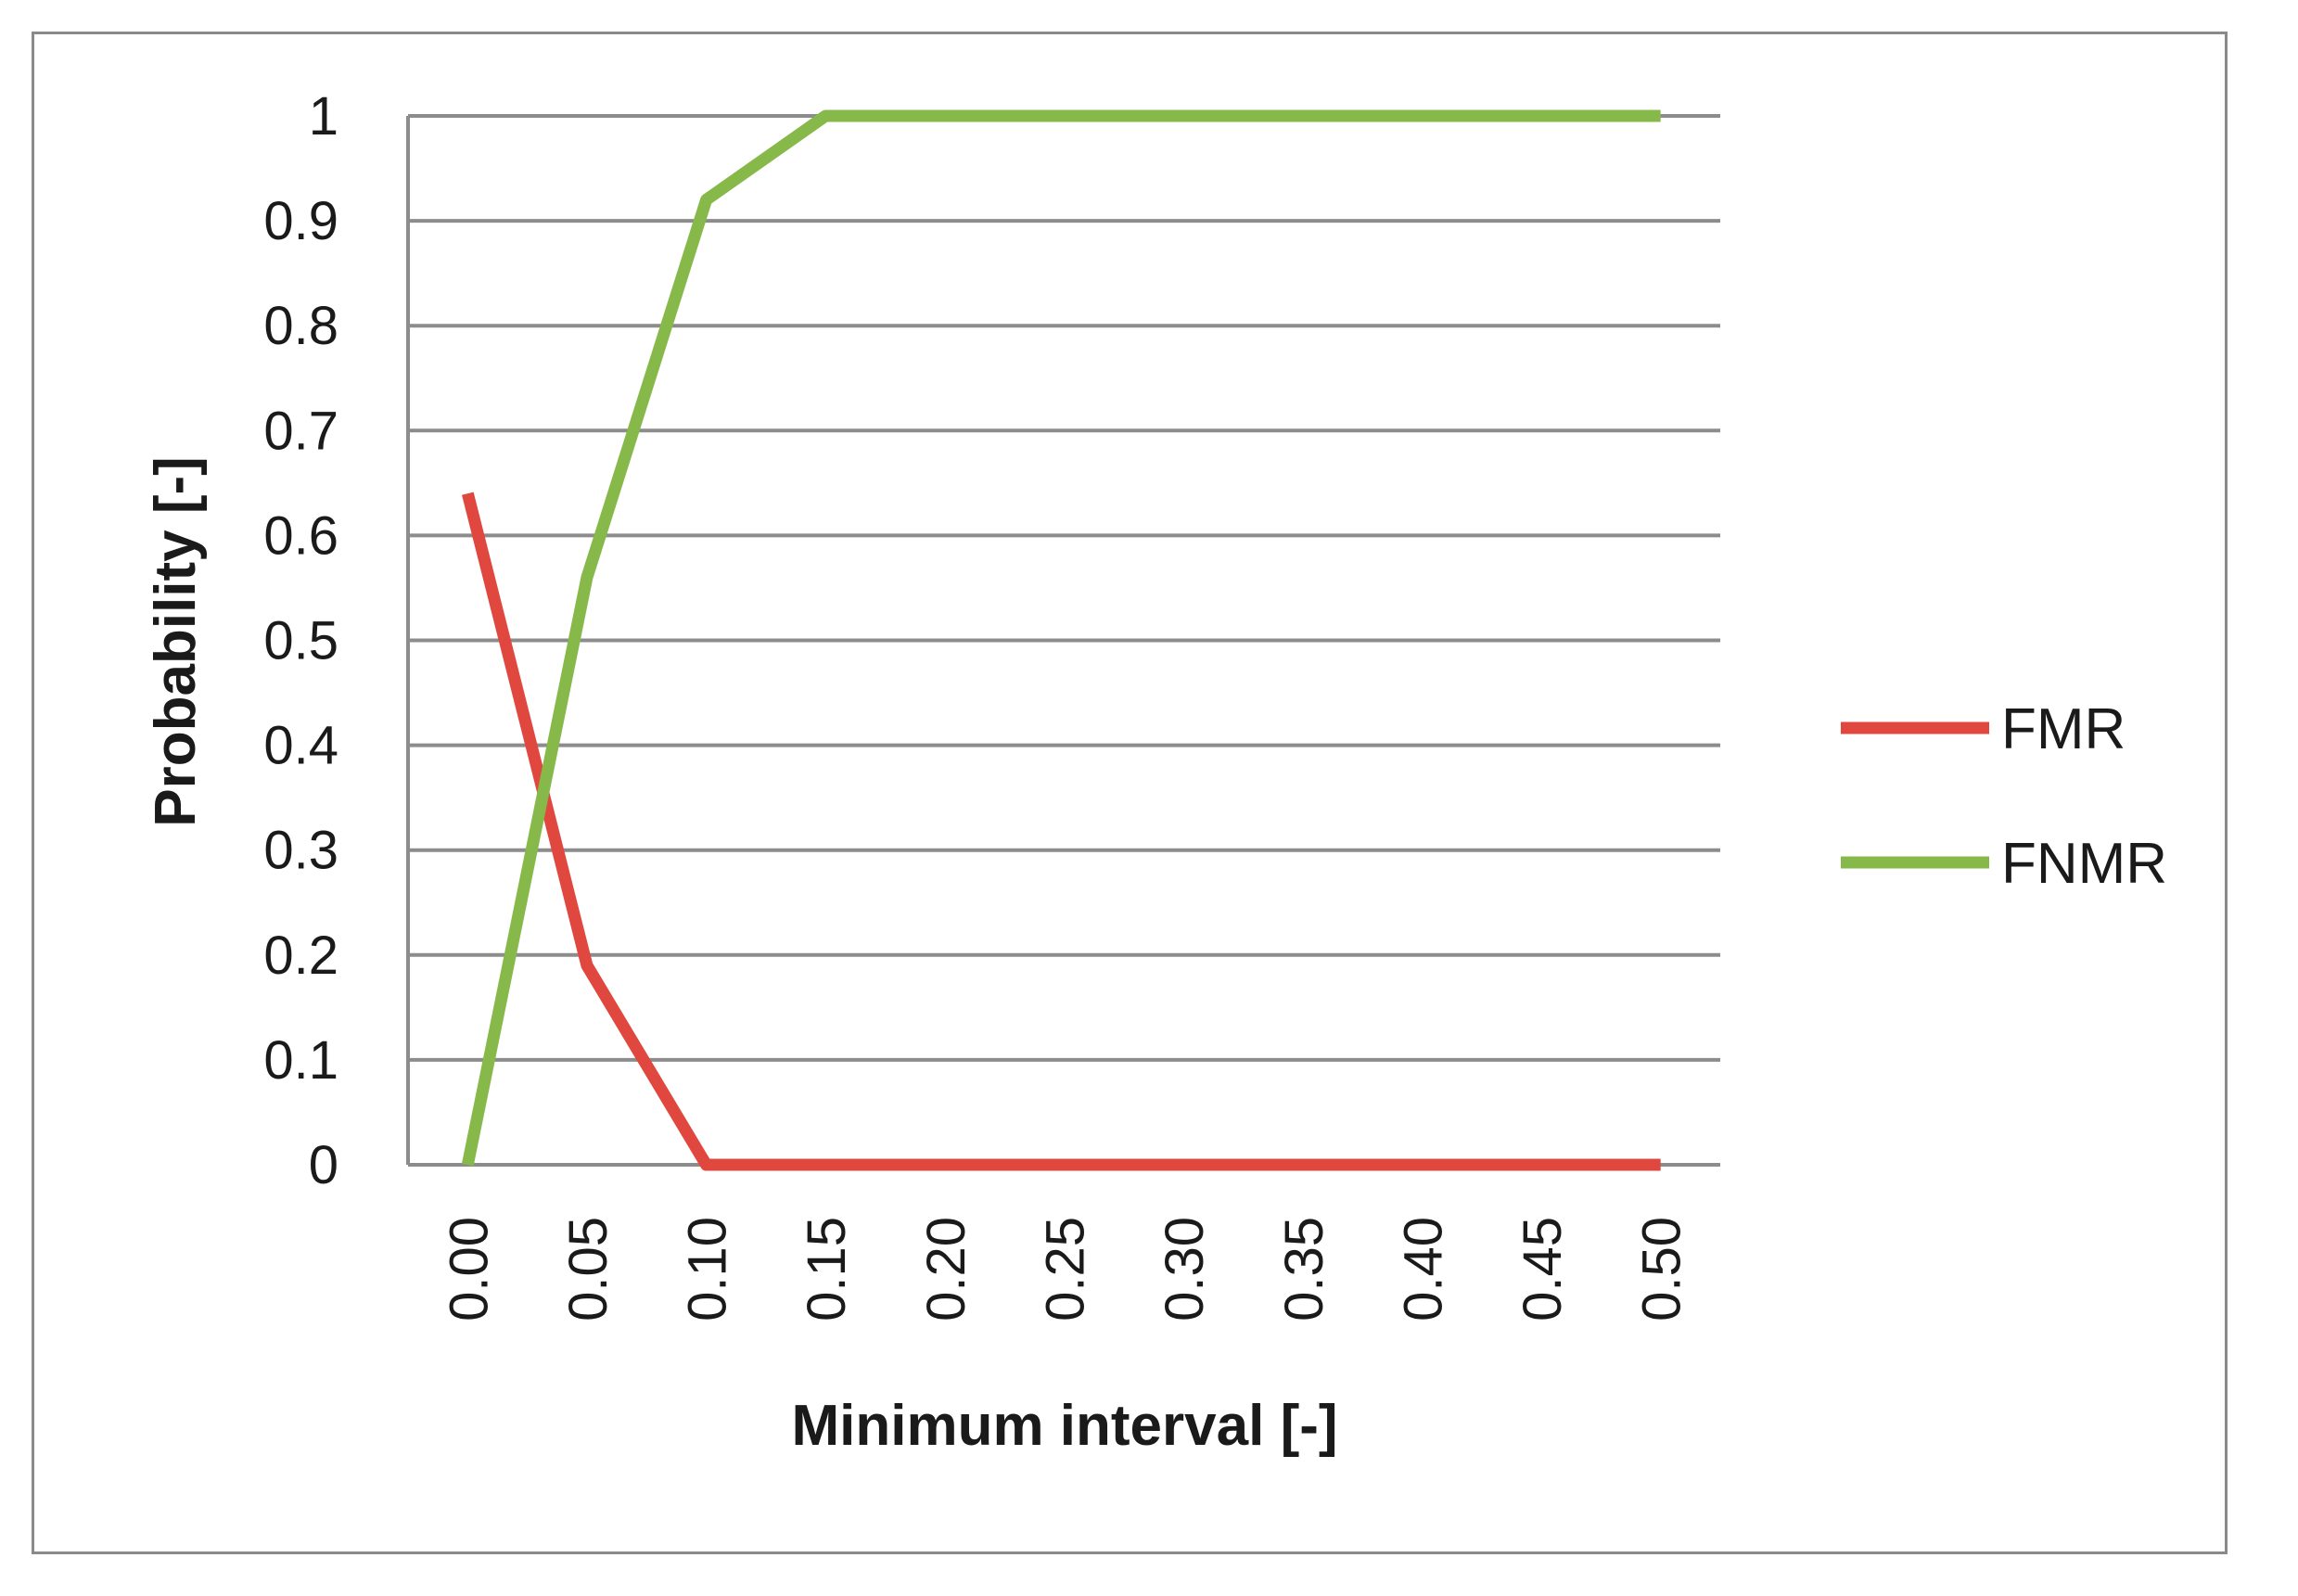  Describe the element at coordinates (300, 326) in the screenshot. I see `y-tick-label: 0.8` at that location.